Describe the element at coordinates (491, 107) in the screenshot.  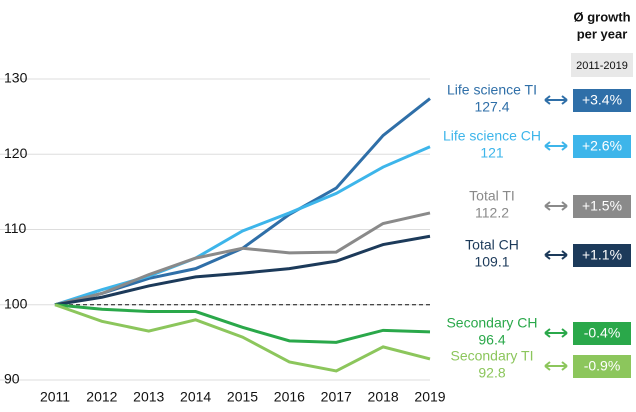
I see `end-value: 127.4` at that location.